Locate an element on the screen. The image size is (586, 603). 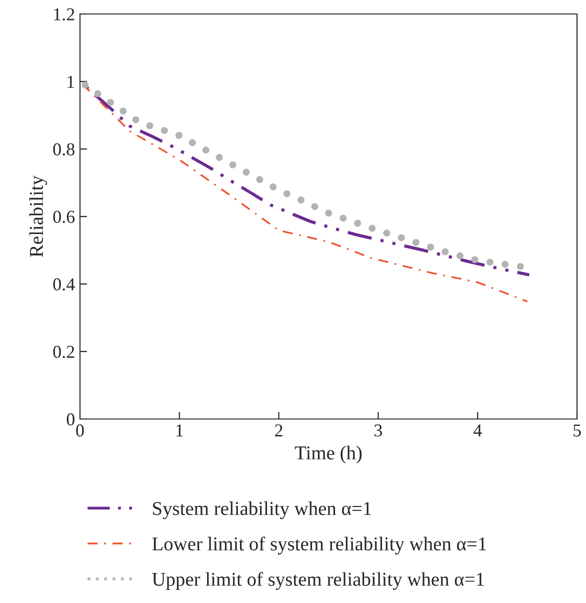
x-tick-label: 0 is located at coordinates (80, 430).